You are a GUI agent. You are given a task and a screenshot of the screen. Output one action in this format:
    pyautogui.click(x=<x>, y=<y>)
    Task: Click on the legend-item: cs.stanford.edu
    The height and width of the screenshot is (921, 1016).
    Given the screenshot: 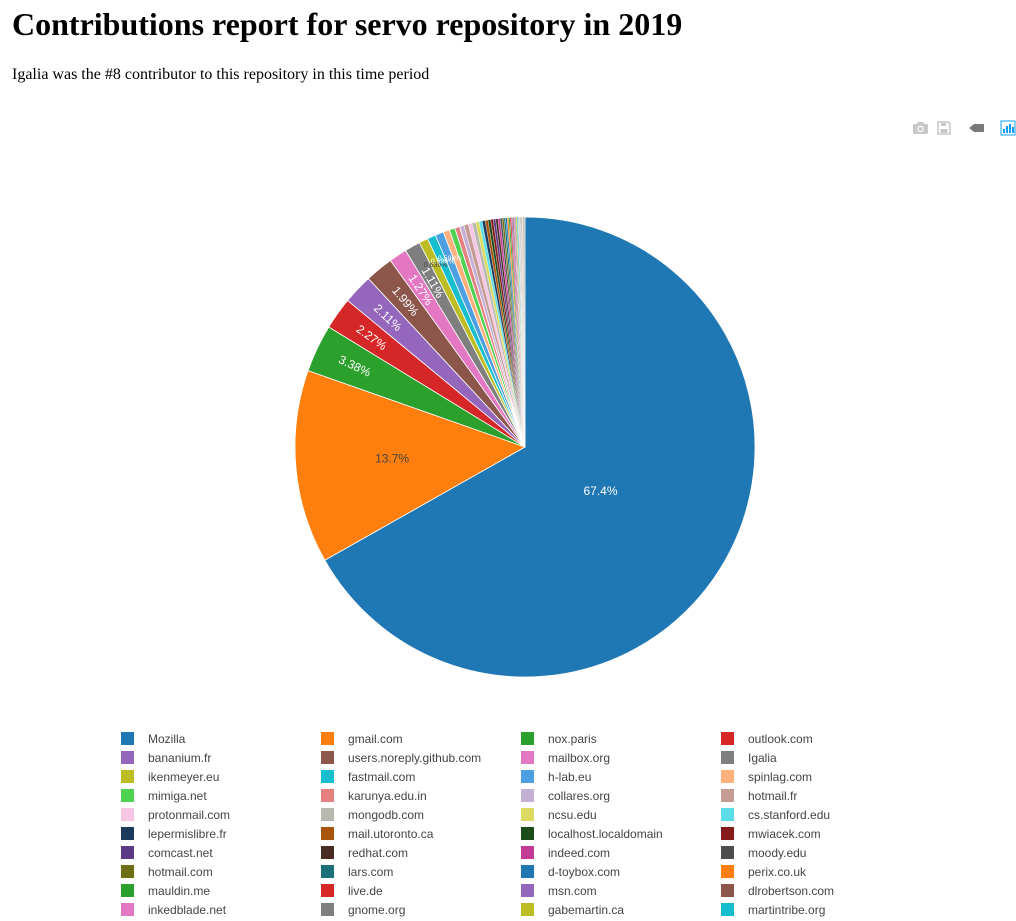 What is the action you would take?
    pyautogui.click(x=821, y=814)
    